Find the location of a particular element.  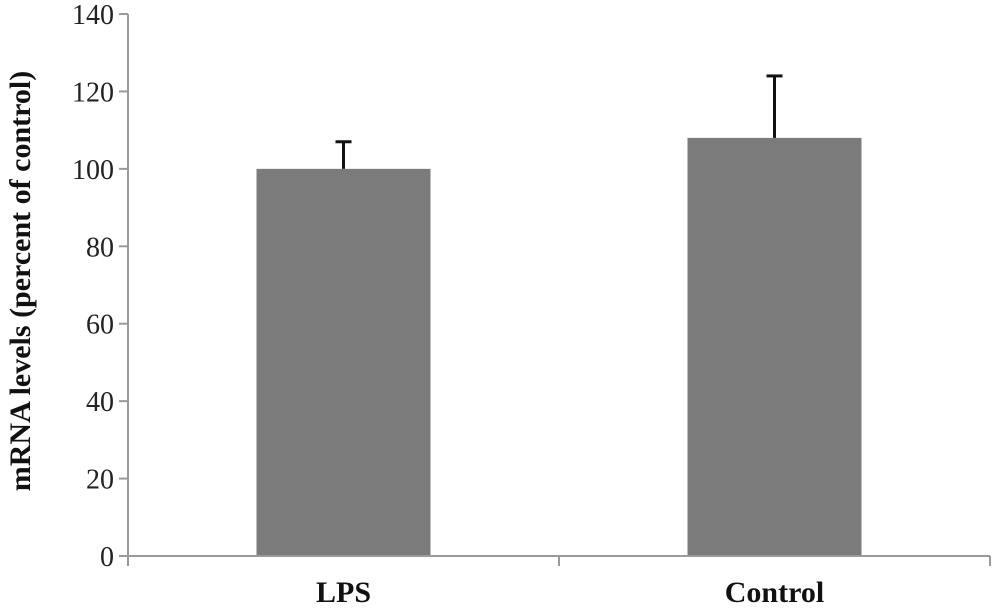

y-tick-label: 20 is located at coordinates (100, 480).